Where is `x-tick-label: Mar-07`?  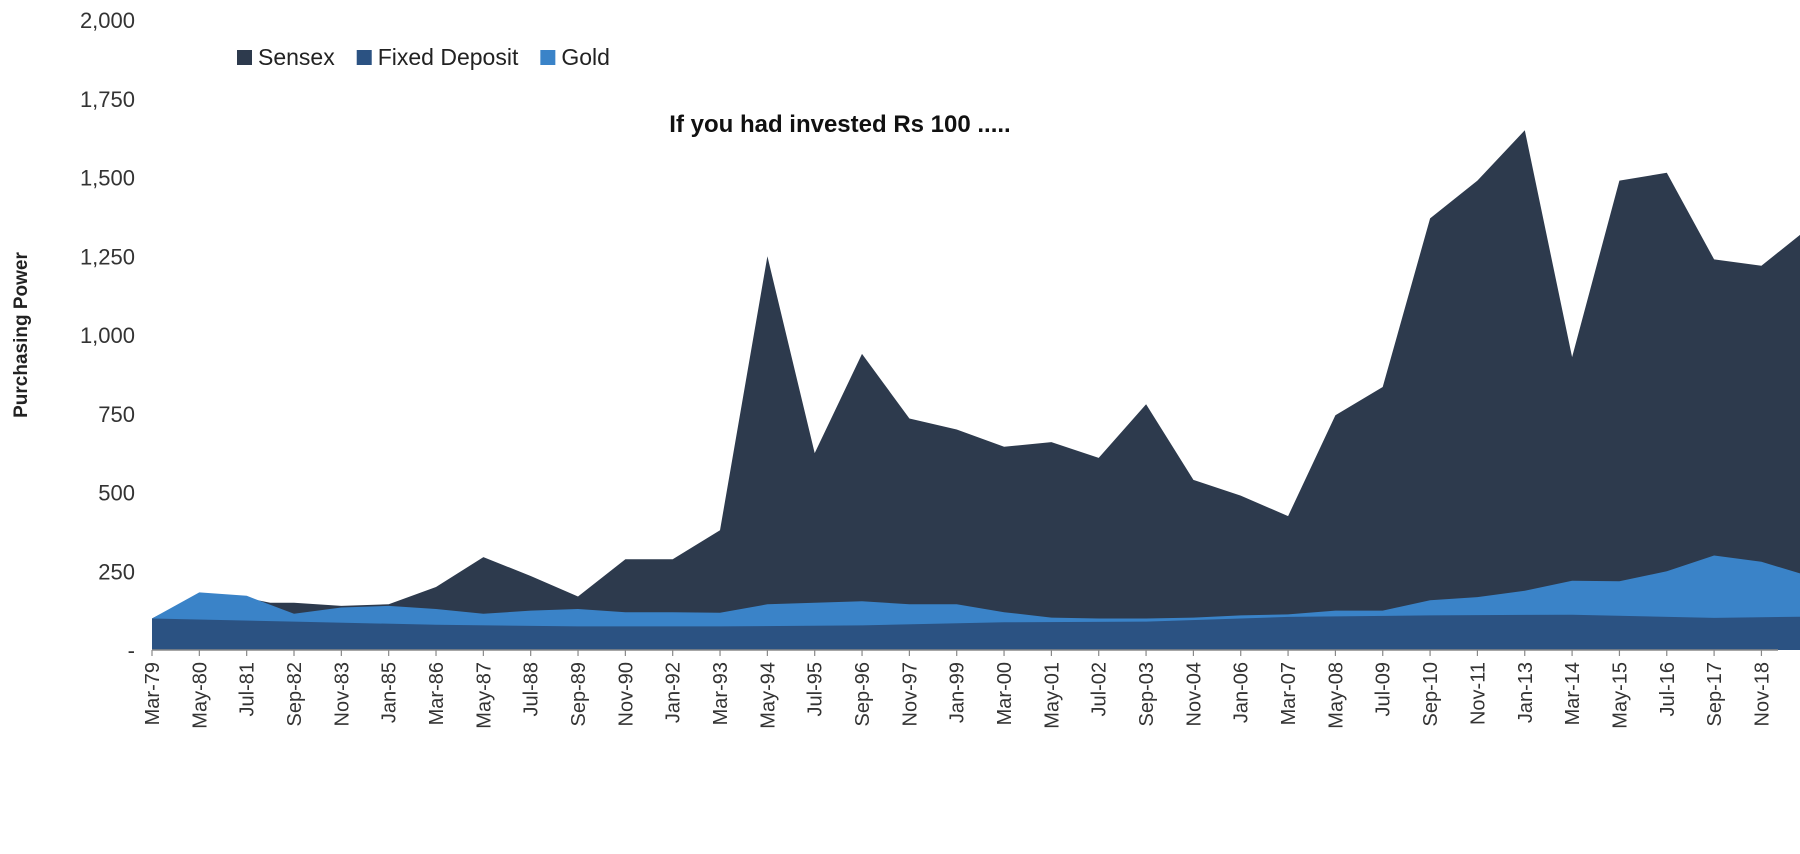 x-tick-label: Mar-07 is located at coordinates (1289, 693).